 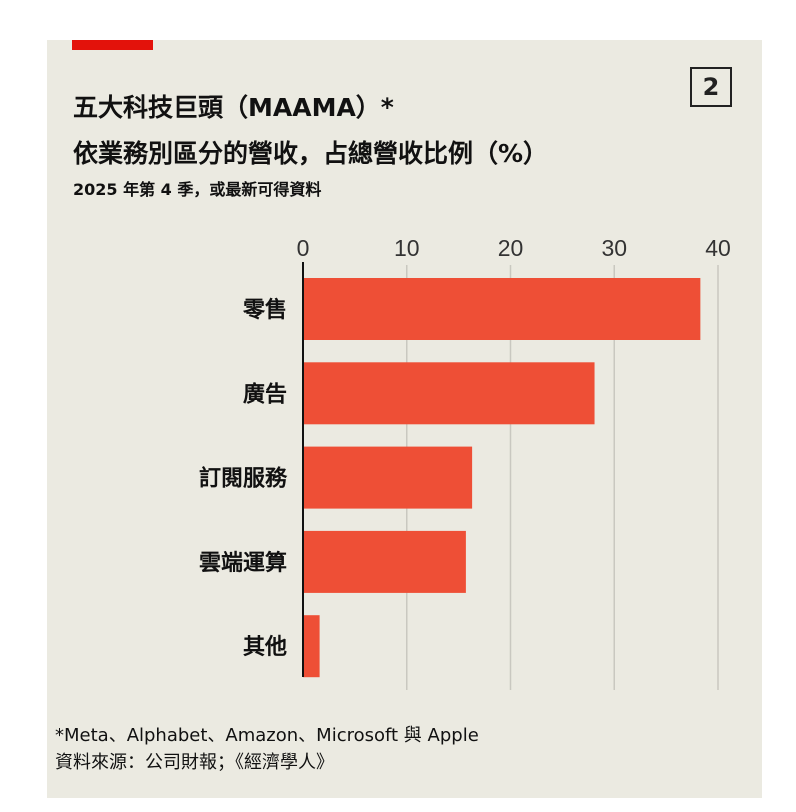 What do you see at coordinates (407, 248) in the screenshot?
I see `x-tick-label: 10` at bounding box center [407, 248].